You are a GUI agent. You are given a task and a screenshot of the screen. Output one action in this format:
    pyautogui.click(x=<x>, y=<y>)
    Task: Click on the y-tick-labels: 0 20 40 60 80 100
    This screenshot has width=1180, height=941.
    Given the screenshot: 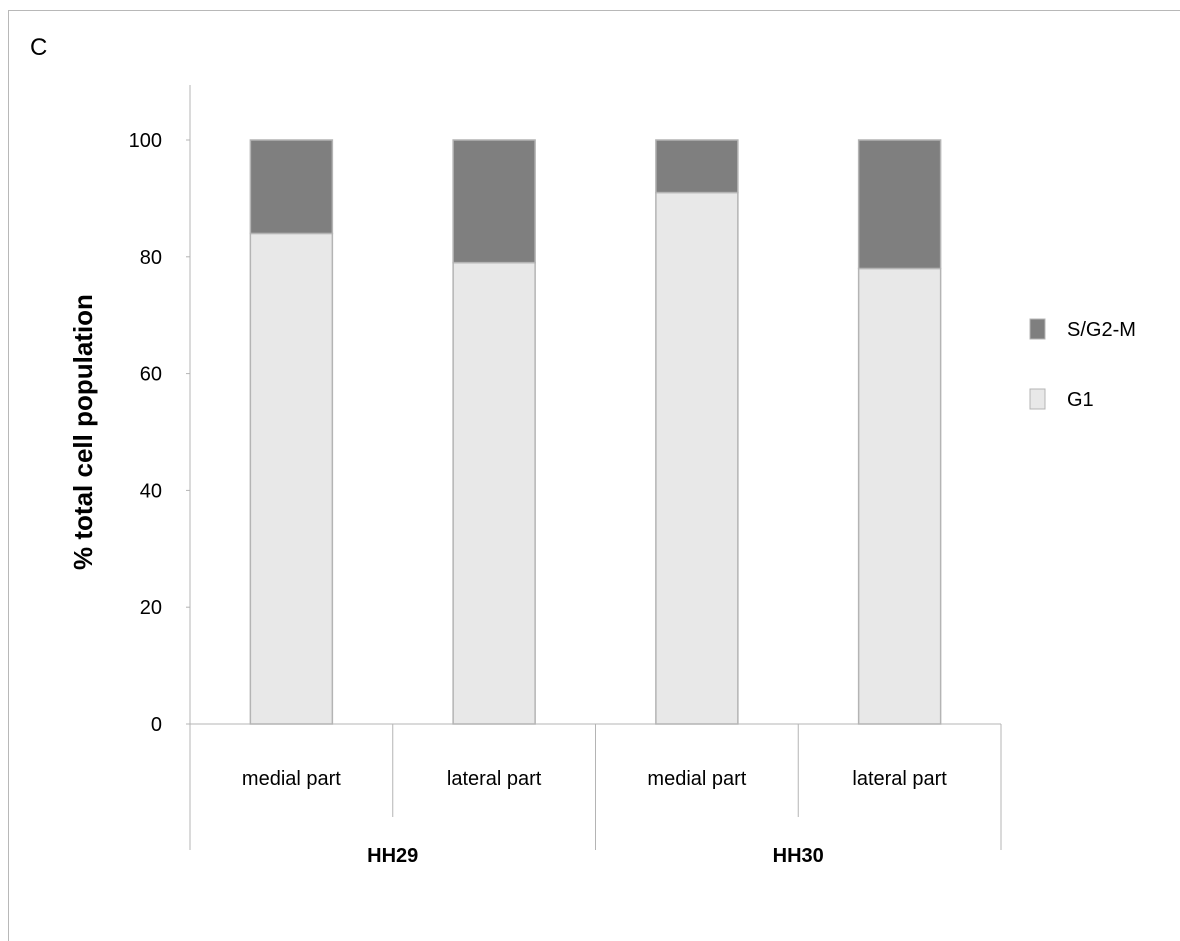 What is the action you would take?
    pyautogui.click(x=159, y=433)
    